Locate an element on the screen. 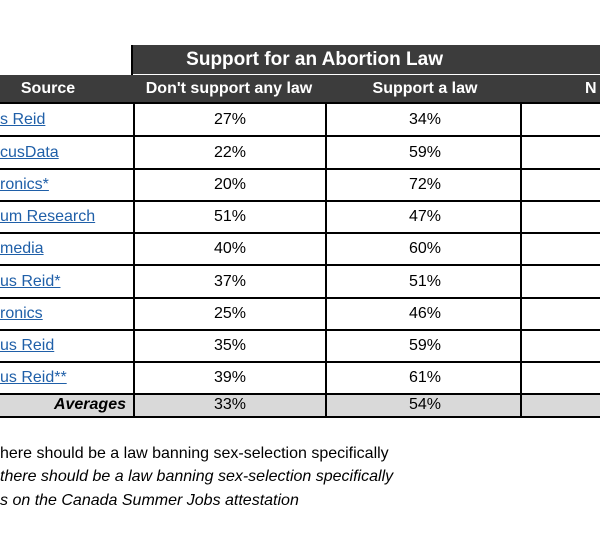  cell: 34% is located at coordinates (425, 119).